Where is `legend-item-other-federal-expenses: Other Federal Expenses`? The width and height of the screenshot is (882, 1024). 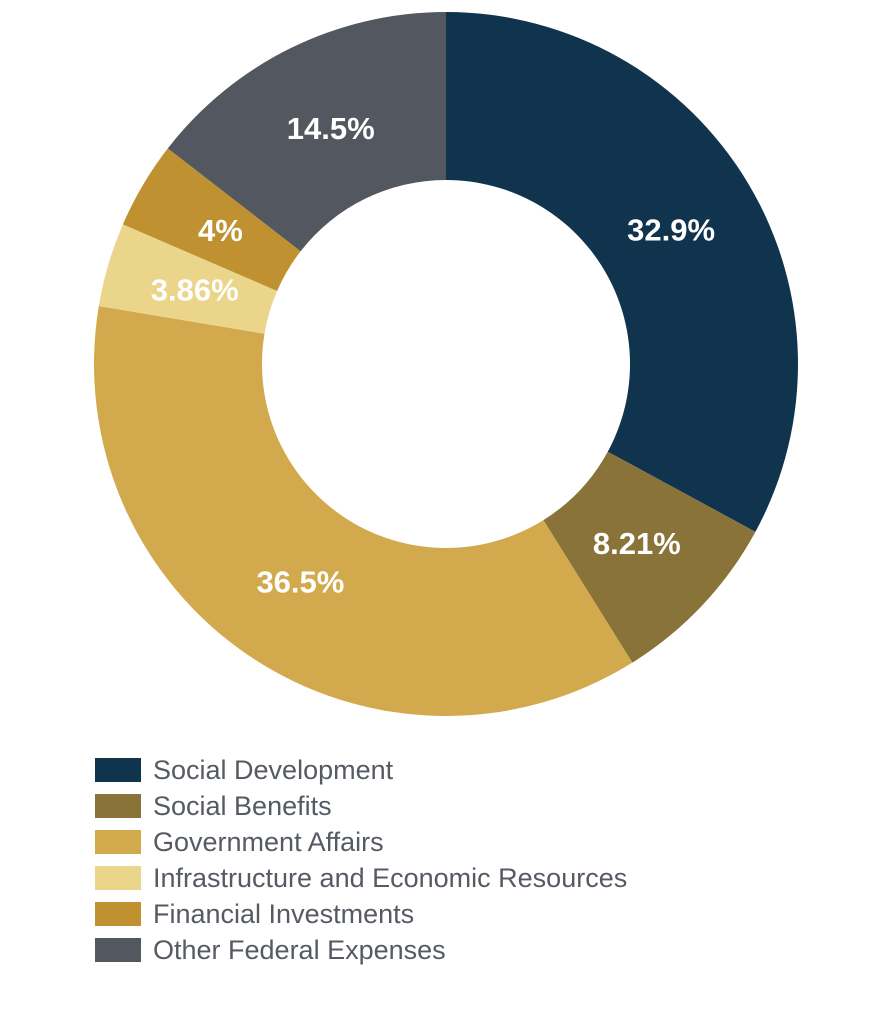
legend-item-other-federal-expenses: Other Federal Expenses is located at coordinates (361, 950).